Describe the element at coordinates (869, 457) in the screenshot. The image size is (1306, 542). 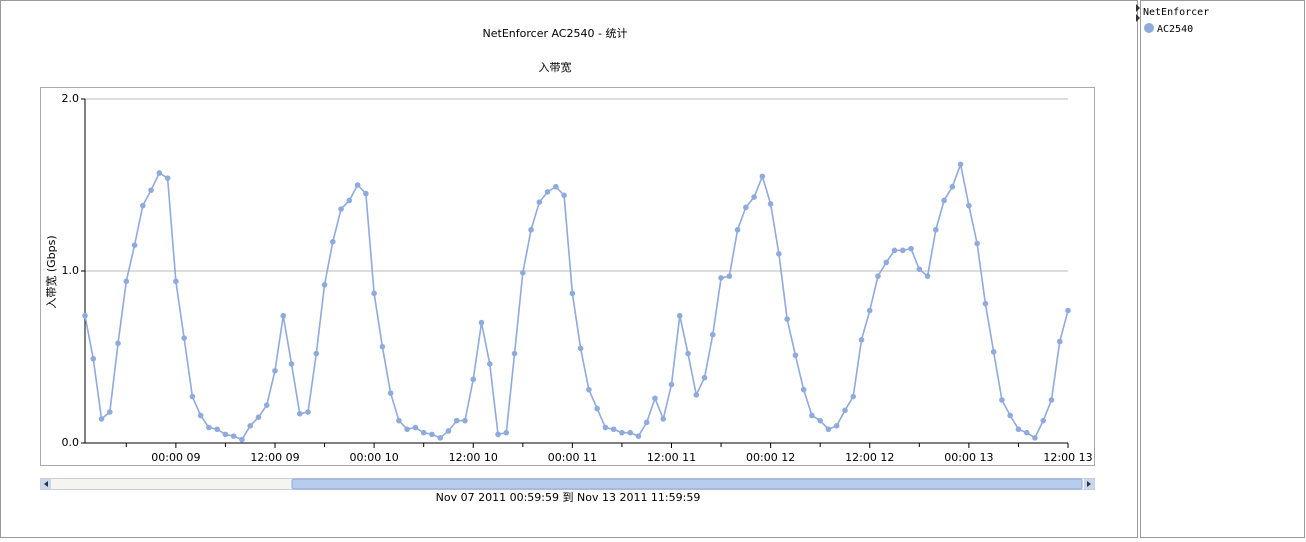
I see `x-tick-label: 12:00 12` at that location.